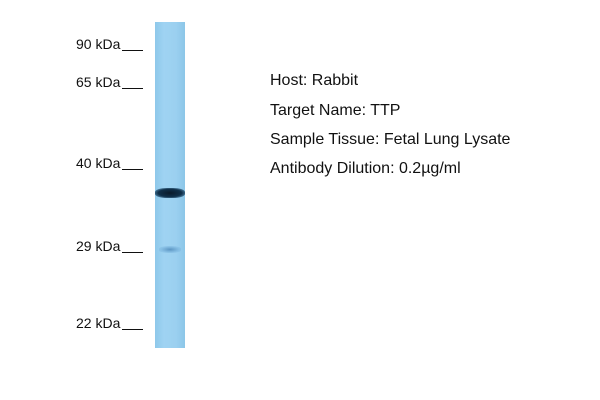 The height and width of the screenshot is (400, 600). What do you see at coordinates (110, 82) in the screenshot?
I see `marker-65kda: 65 kDa` at bounding box center [110, 82].